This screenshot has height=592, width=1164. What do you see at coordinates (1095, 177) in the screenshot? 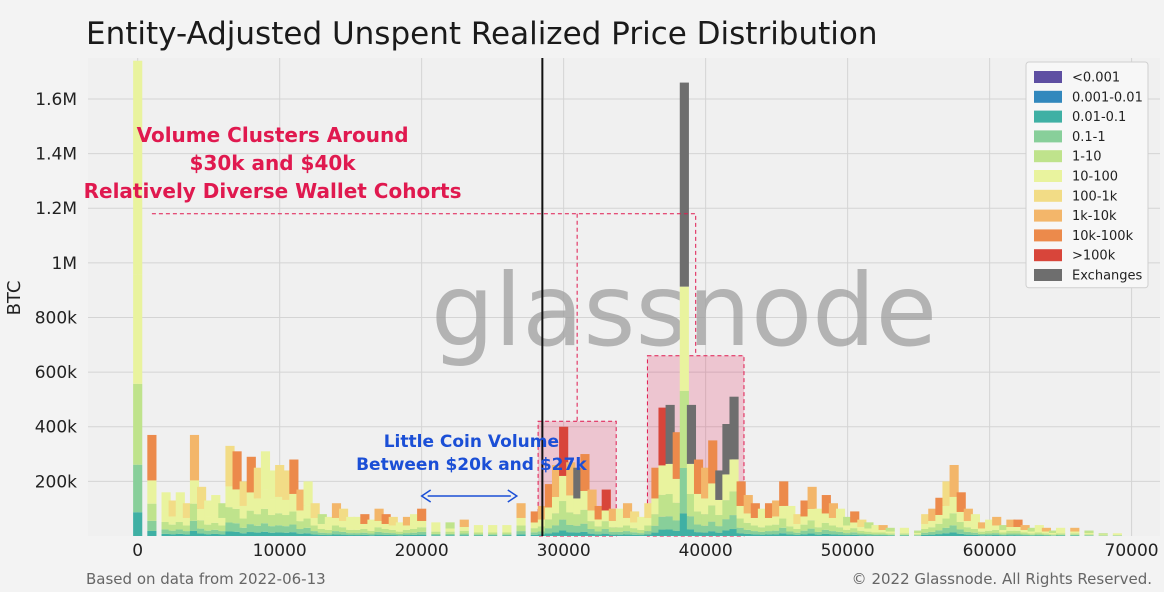
I see `legend-label: 10-100` at bounding box center [1095, 177].